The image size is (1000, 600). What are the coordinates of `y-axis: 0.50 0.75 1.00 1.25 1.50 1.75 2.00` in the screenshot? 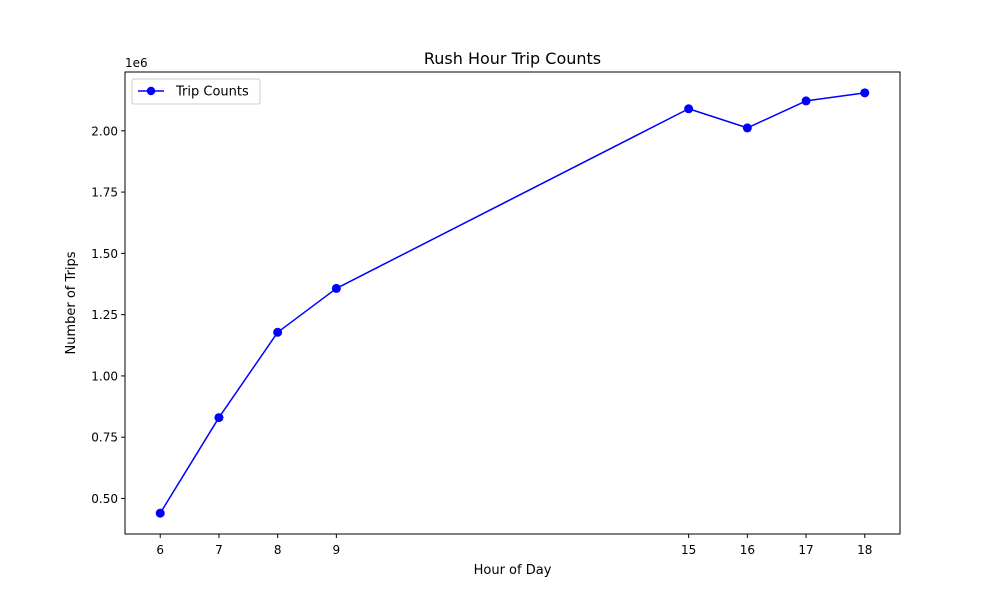 It's located at (108, 315).